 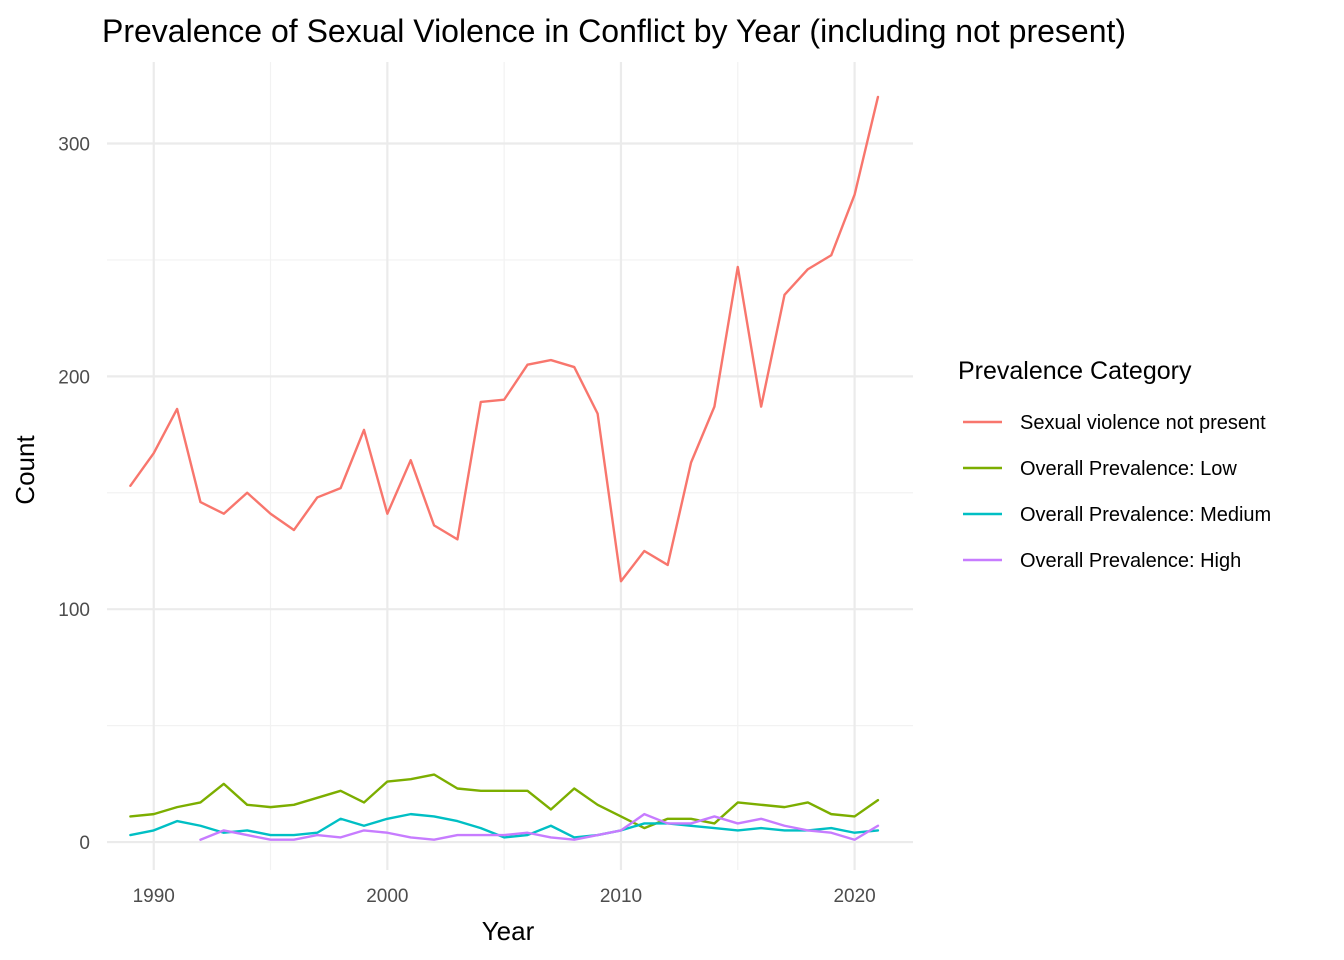 I want to click on y-axis-ticks: 0 100 200 300, so click(x=74, y=494).